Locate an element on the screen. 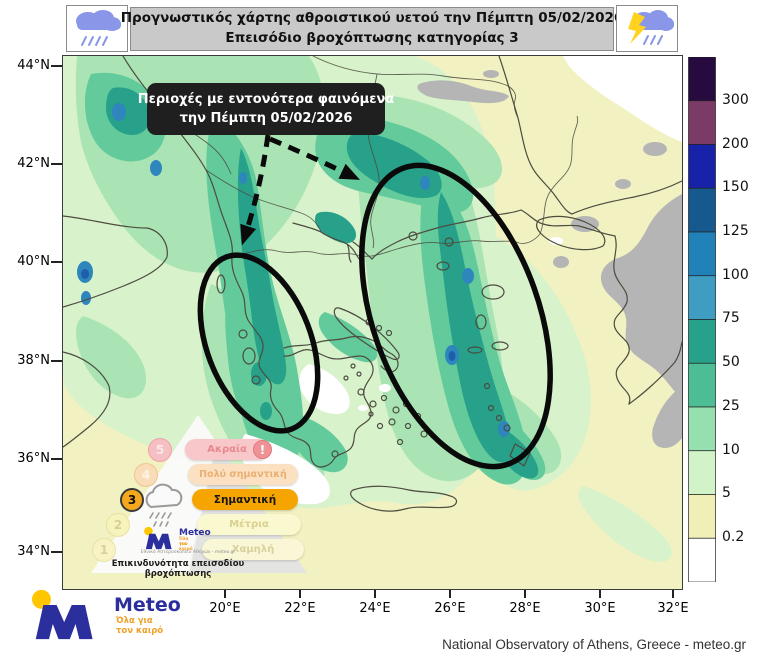 This screenshot has width=760, height=663. colorbar-label-125: 125 is located at coordinates (735, 231).